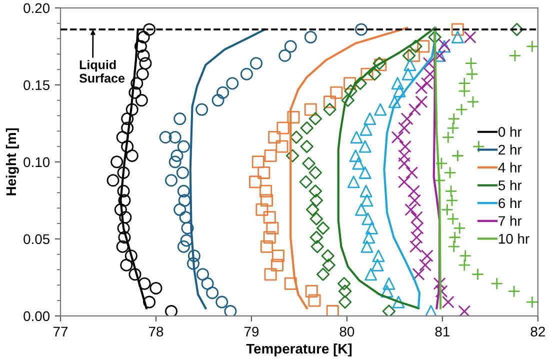  I want to click on y-axis-title: Height [m], so click(12, 162).